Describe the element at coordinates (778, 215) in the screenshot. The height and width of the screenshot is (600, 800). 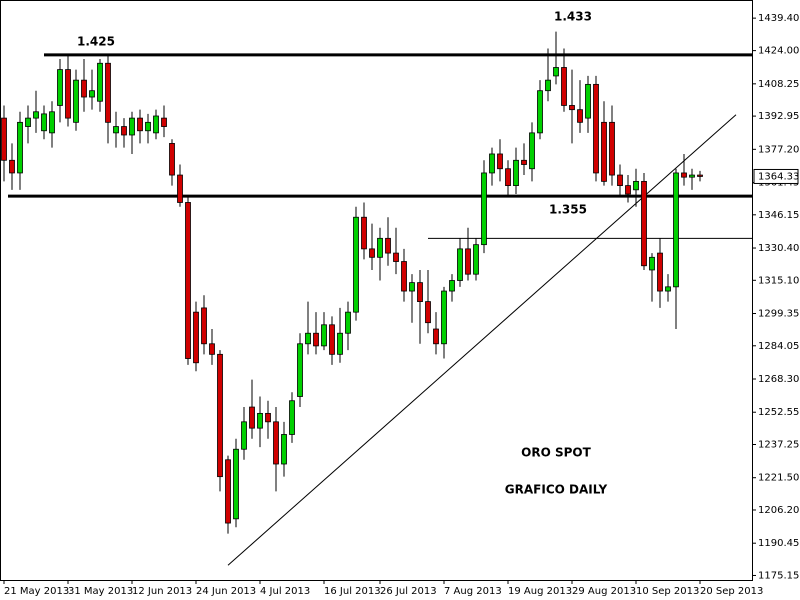
I see `y-tick-label: 1346.15` at that location.